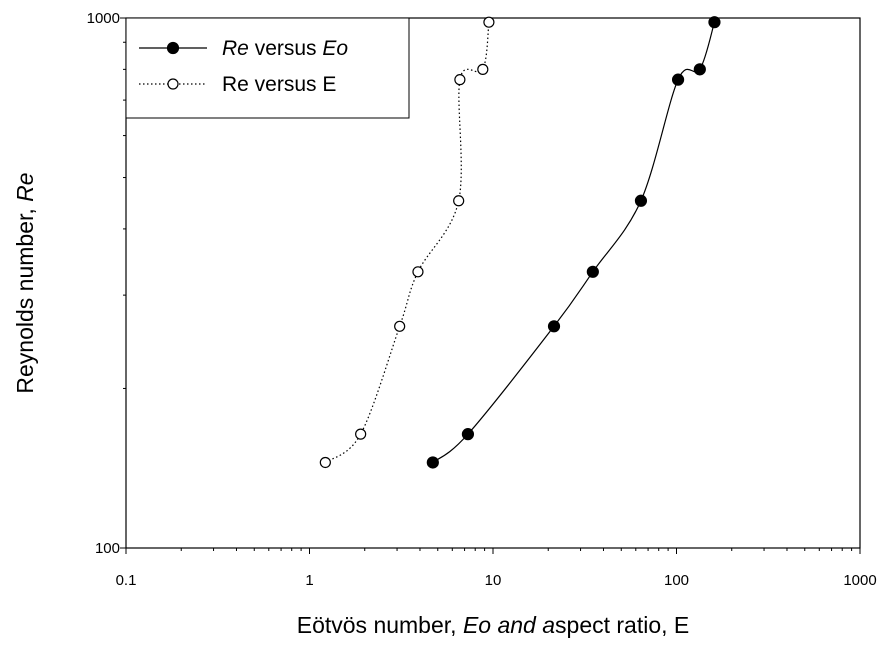 The image size is (890, 646). Describe the element at coordinates (335, 48) in the screenshot. I see `legend-label-re-versus-eo-part-2: Eo` at that location.